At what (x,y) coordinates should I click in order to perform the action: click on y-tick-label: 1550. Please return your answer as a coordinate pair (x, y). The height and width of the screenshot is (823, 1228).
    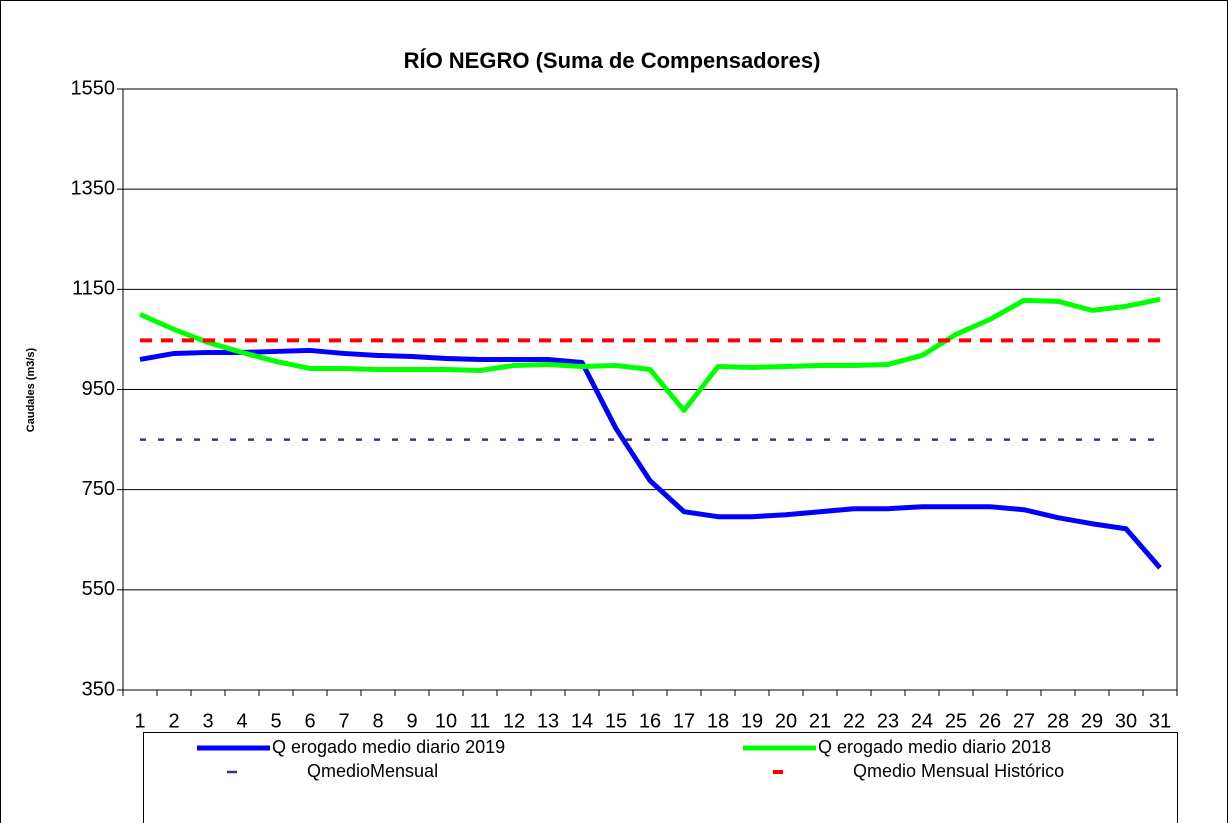
    Looking at the image, I should click on (93, 88).